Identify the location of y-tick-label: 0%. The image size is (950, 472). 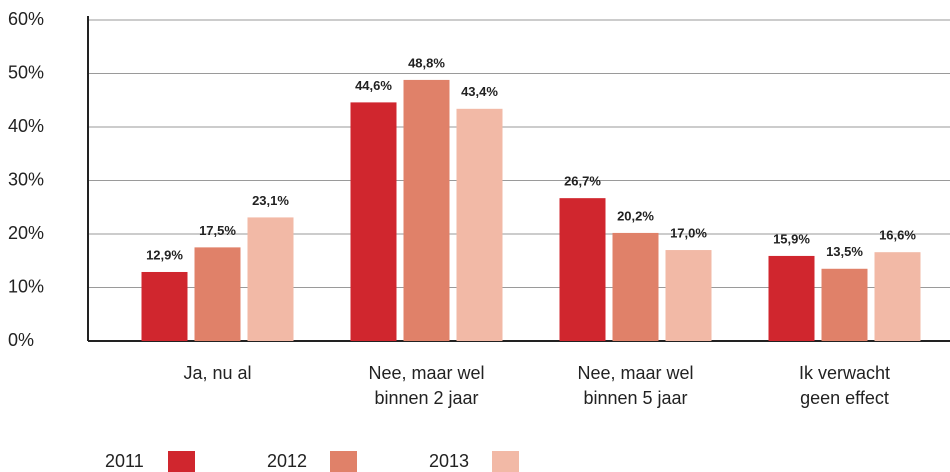
(21, 340).